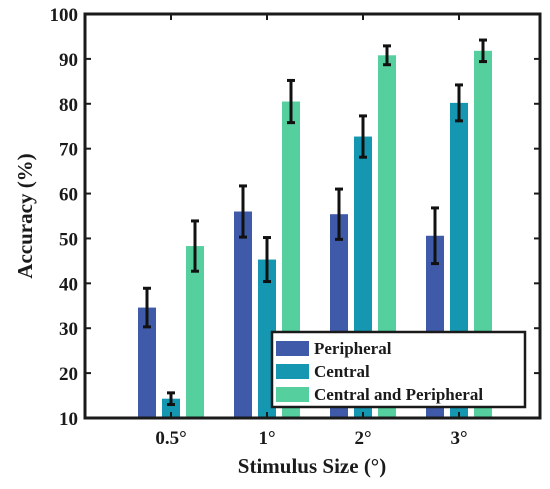 Image resolution: width=550 pixels, height=489 pixels. I want to click on x-axis-label: Stimulus Size (°), so click(312, 466).